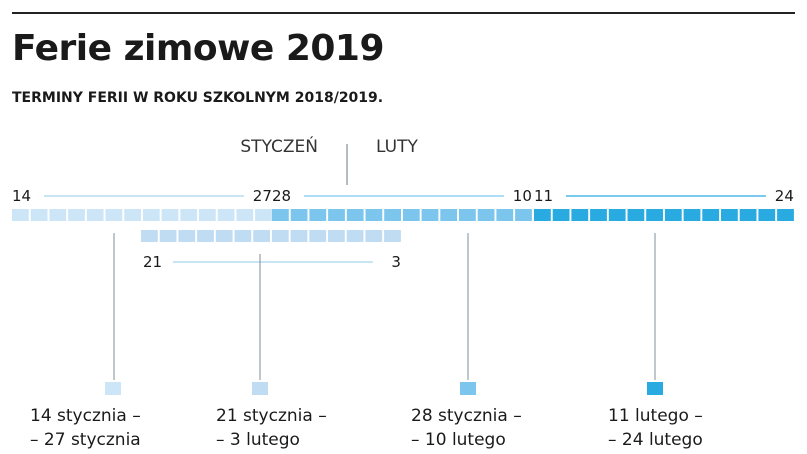  What do you see at coordinates (198, 48) in the screenshot?
I see `page-title: Ferie zimowe 2019` at bounding box center [198, 48].